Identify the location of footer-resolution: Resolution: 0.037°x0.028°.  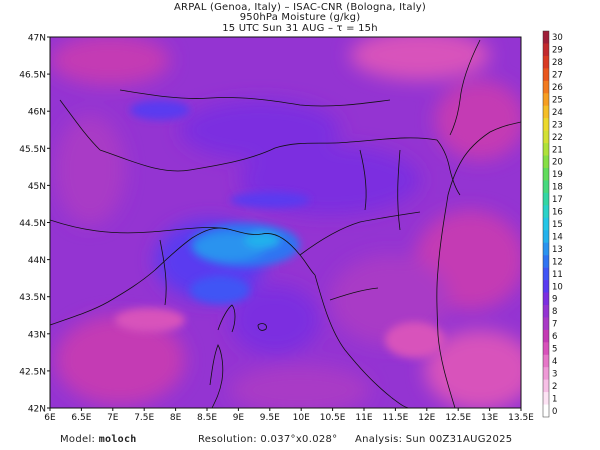
(267, 439).